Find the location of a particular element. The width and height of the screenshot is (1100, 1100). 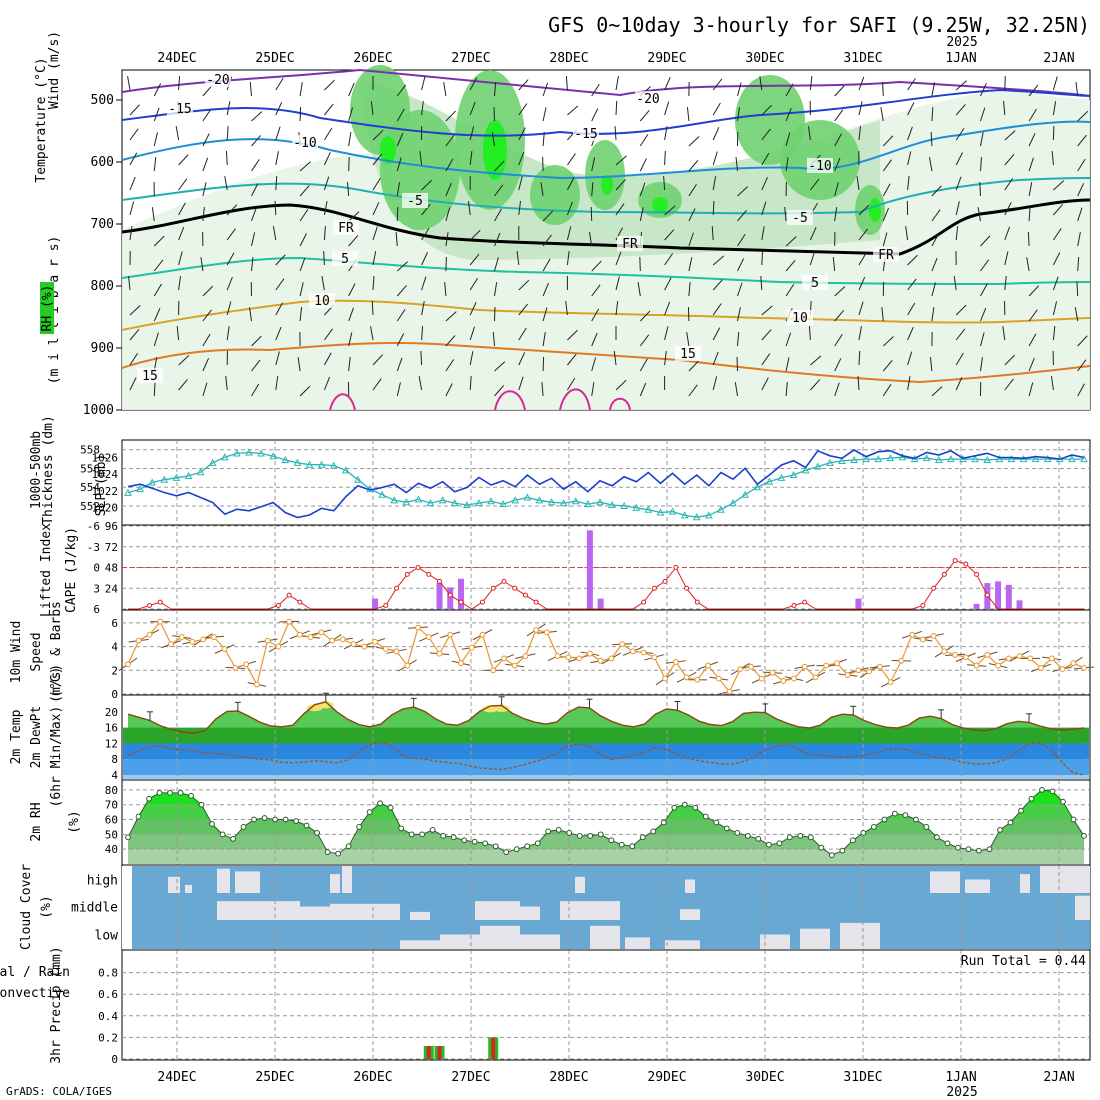

panel-title-label: Speed is located at coordinates (36, 651).